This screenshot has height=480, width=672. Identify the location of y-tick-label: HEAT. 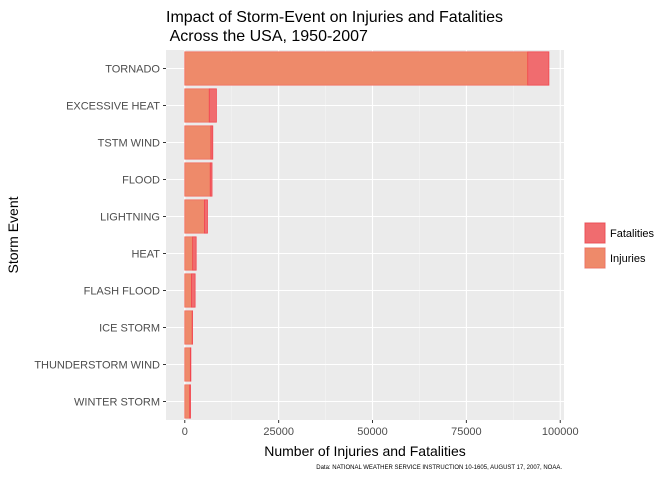
(145, 255).